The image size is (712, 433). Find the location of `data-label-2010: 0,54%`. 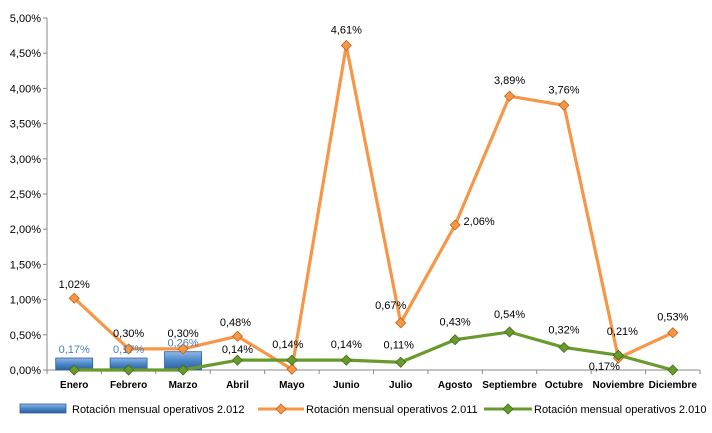

data-label-2010: 0,54% is located at coordinates (509, 315).